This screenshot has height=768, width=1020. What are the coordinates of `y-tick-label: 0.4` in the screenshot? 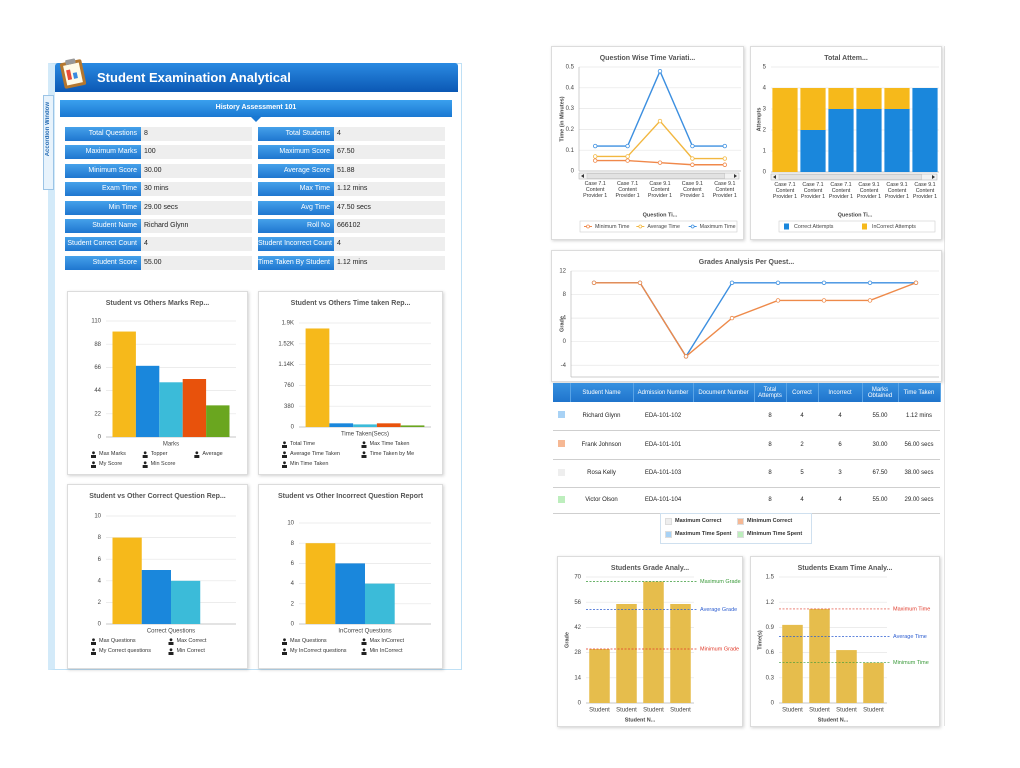 It's located at (570, 88).